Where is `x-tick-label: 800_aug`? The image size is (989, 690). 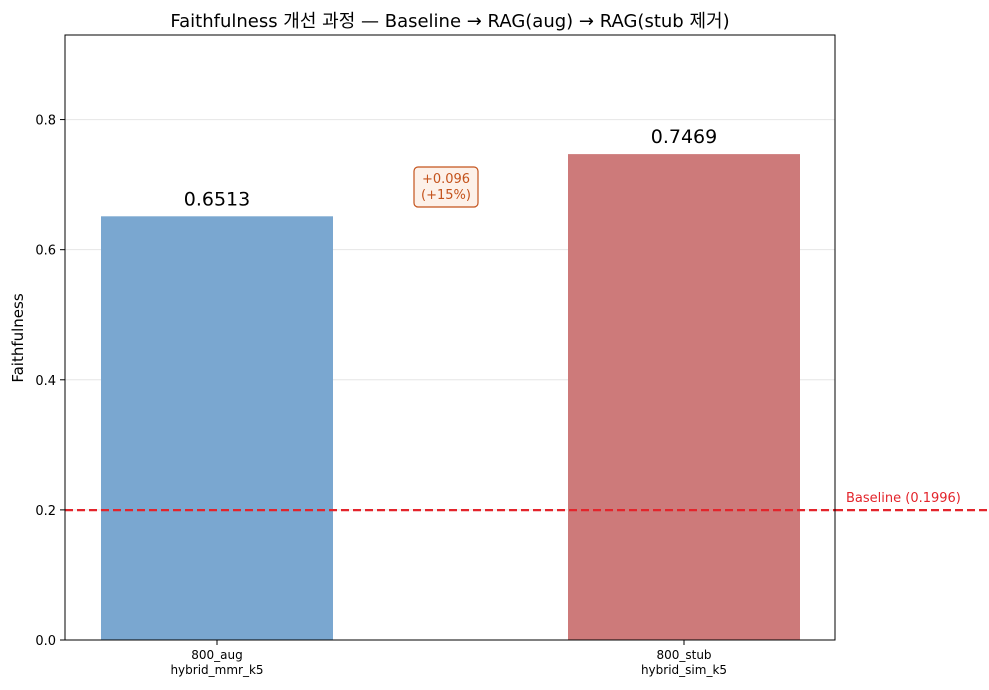 x-tick-label: 800_aug is located at coordinates (216, 655).